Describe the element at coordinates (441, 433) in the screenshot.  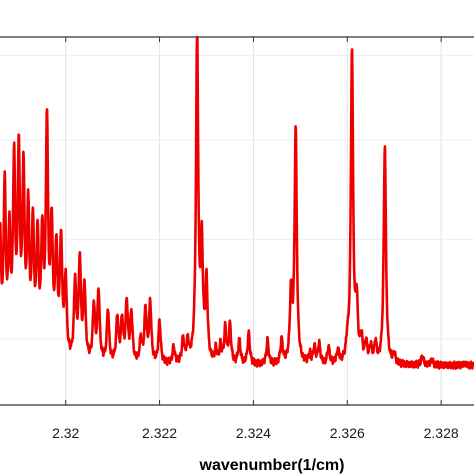
I see `x-tick-label: 2.328` at that location.